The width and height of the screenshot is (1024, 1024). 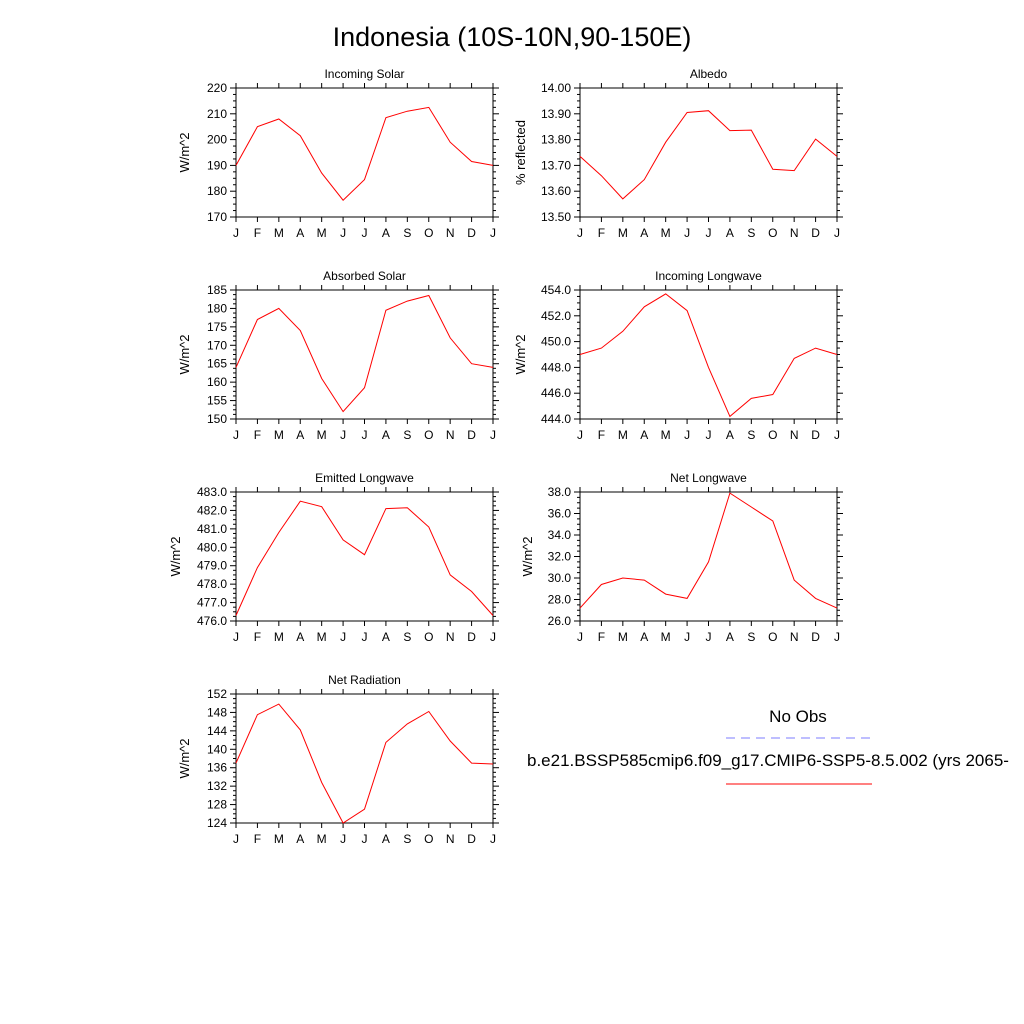 What do you see at coordinates (407, 637) in the screenshot?
I see `emitted-longwave-xtick-label: S` at bounding box center [407, 637].